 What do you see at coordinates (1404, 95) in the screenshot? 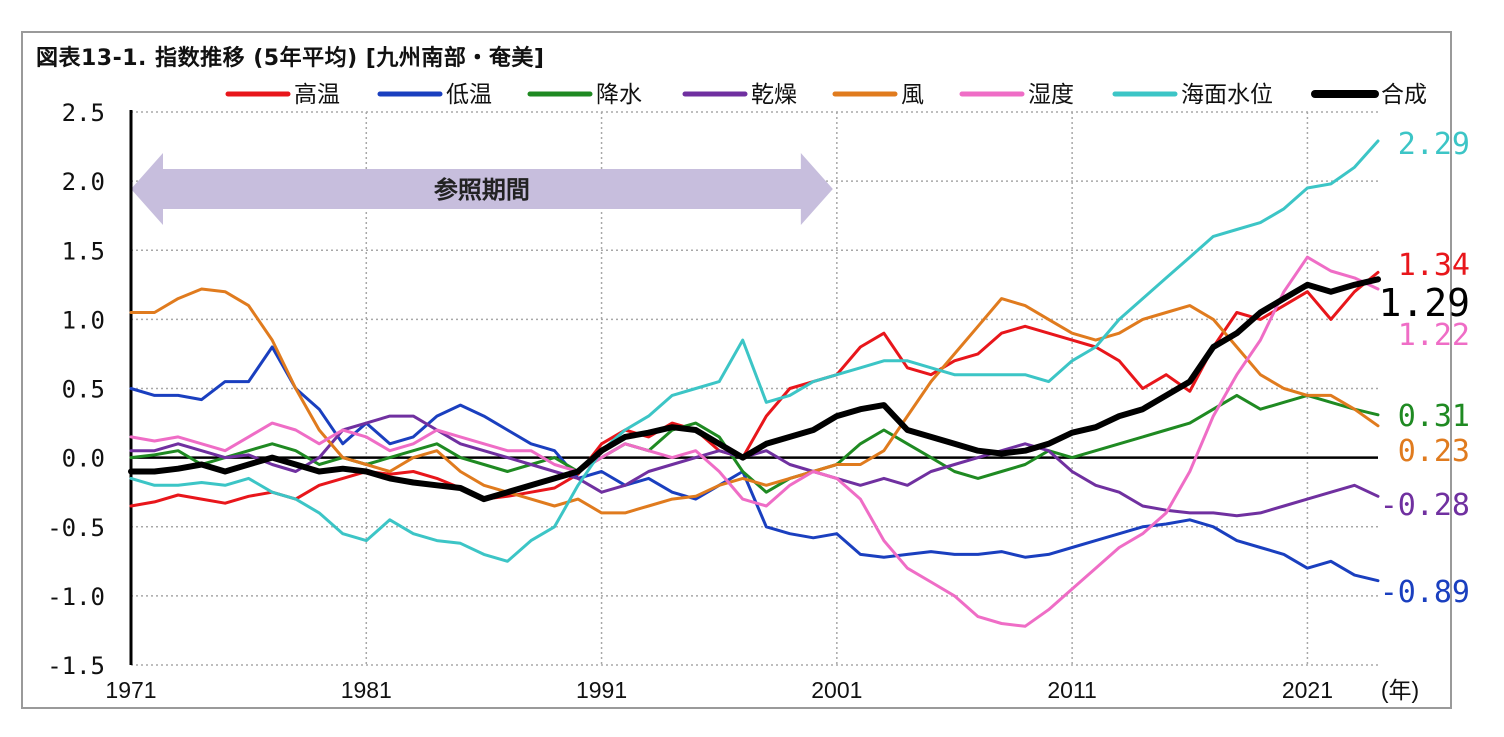
I see `legend-label: 合成` at bounding box center [1404, 95].